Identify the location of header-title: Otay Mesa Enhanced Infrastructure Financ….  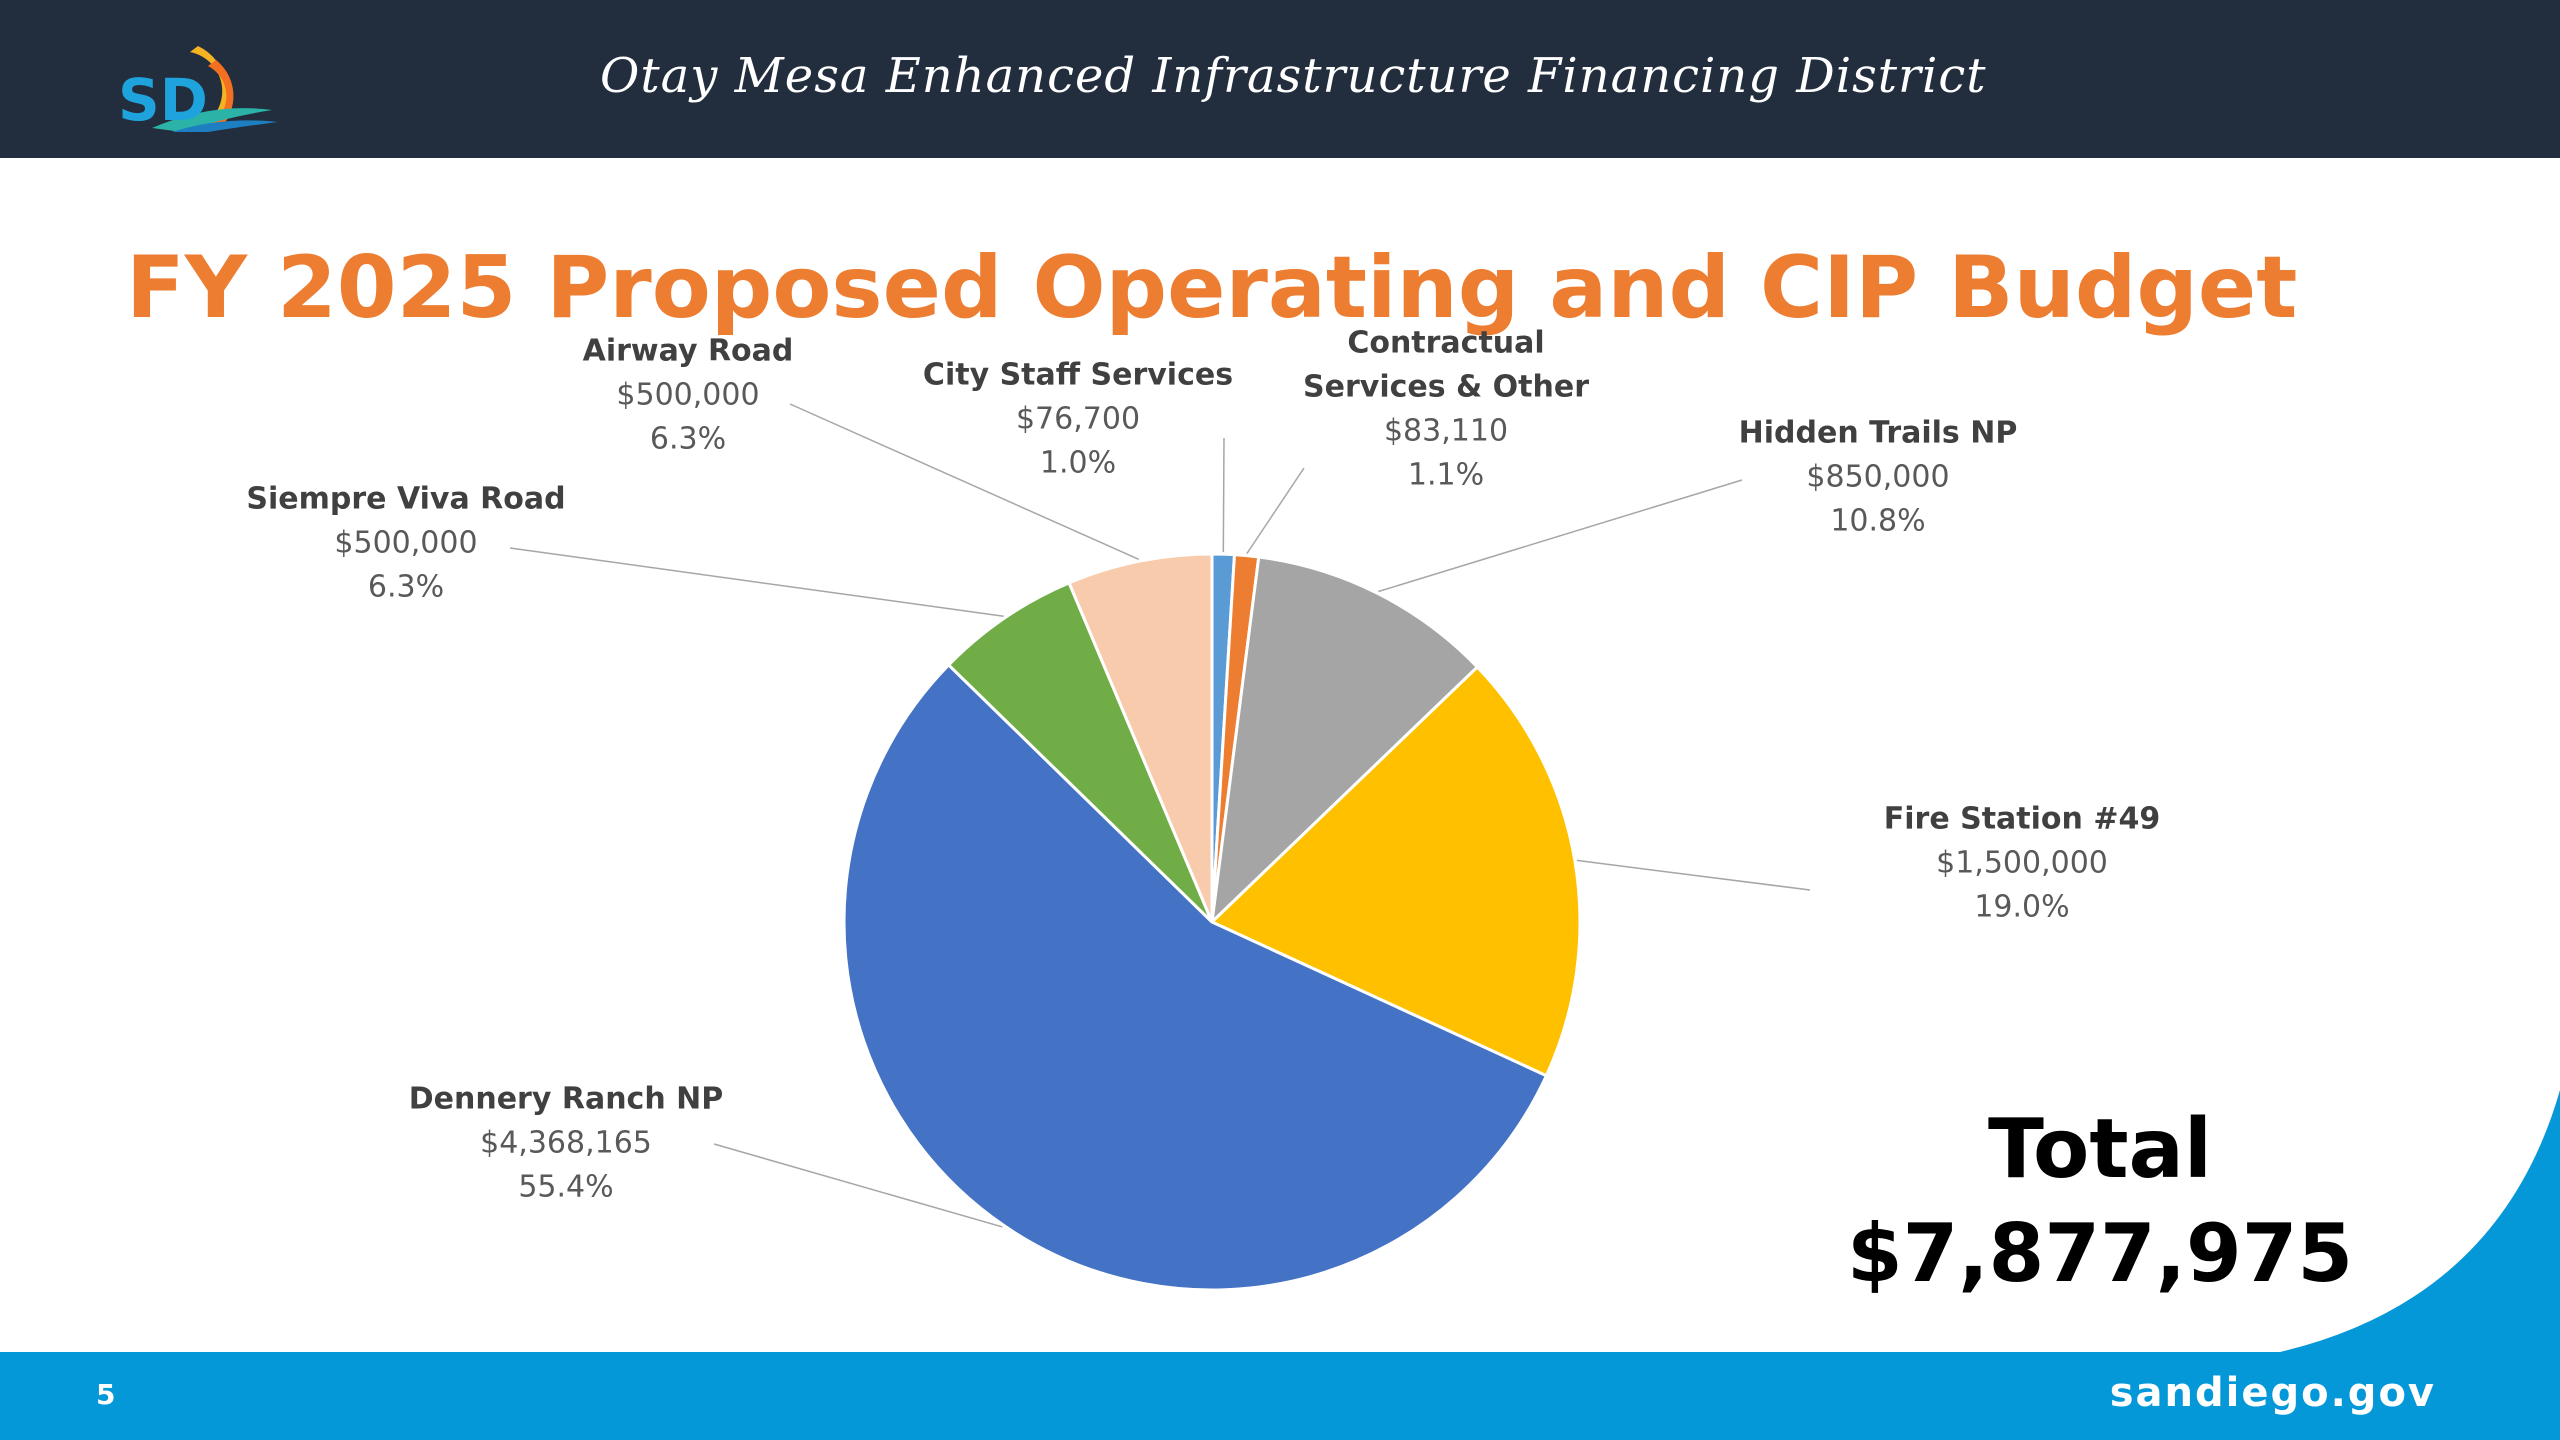
(1293, 76).